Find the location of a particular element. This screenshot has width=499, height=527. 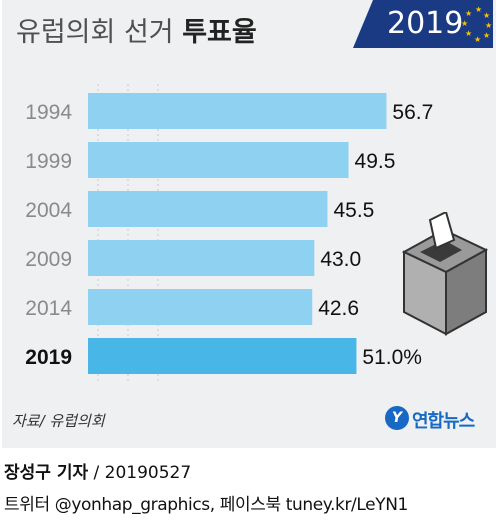

value-label-2004: 45.5 is located at coordinates (353, 210).